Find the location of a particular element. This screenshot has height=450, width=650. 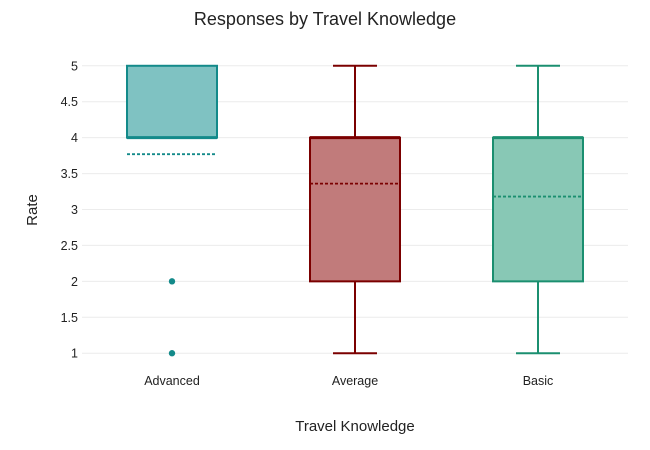

box-average is located at coordinates (355, 209).